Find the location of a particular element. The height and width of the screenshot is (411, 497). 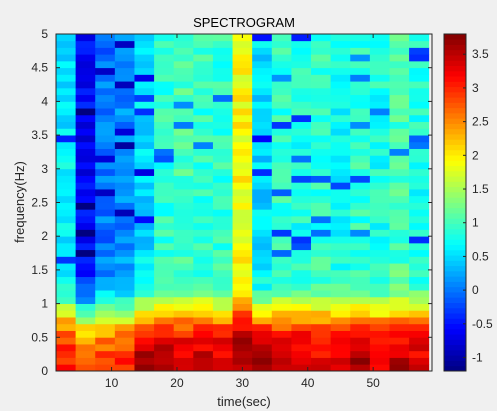

colorbar-tick-label: -0.5 is located at coordinates (482, 324).